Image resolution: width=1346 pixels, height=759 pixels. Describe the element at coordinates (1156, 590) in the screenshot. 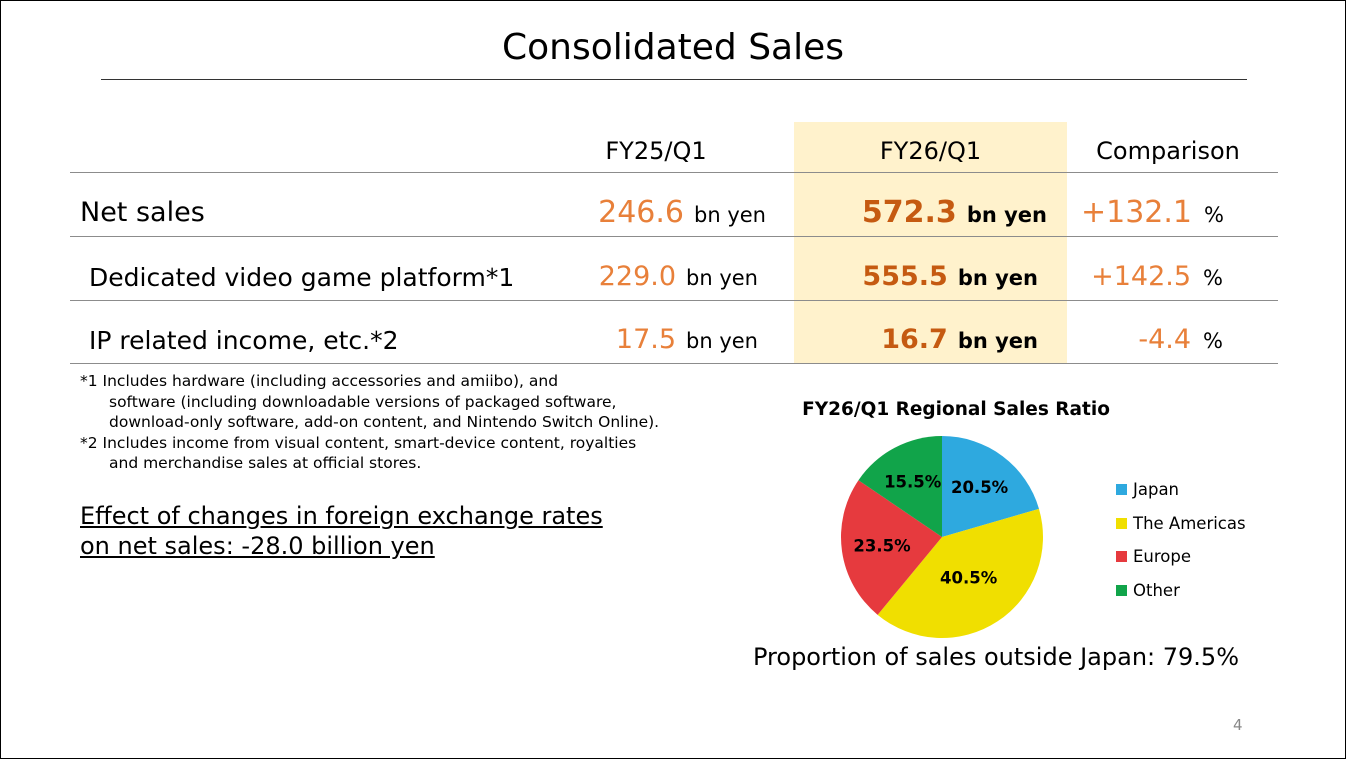

I see `legend-label: Other` at that location.